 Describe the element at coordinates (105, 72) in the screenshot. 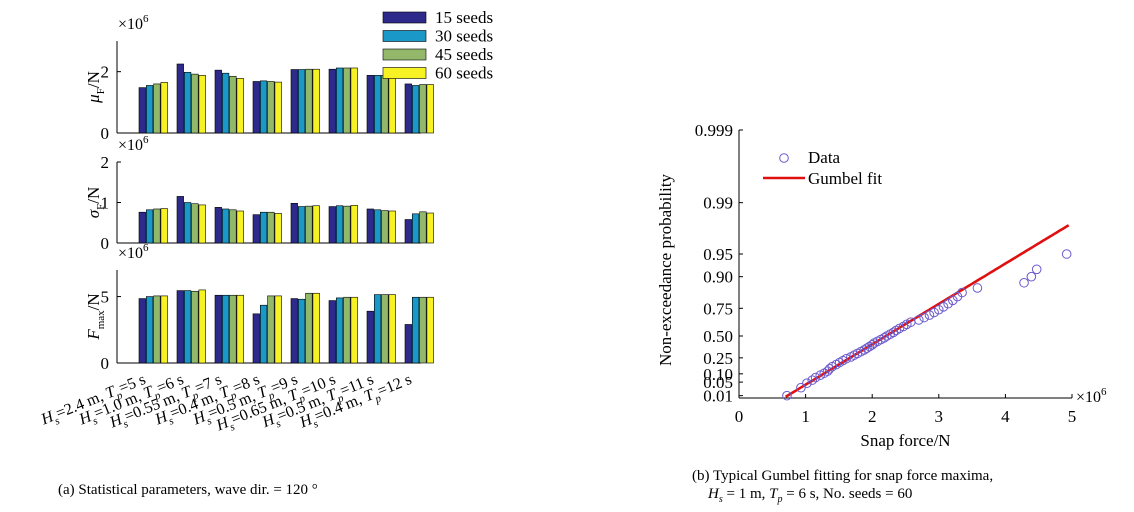

I see `subplot-0-ytick-label: 2` at that location.